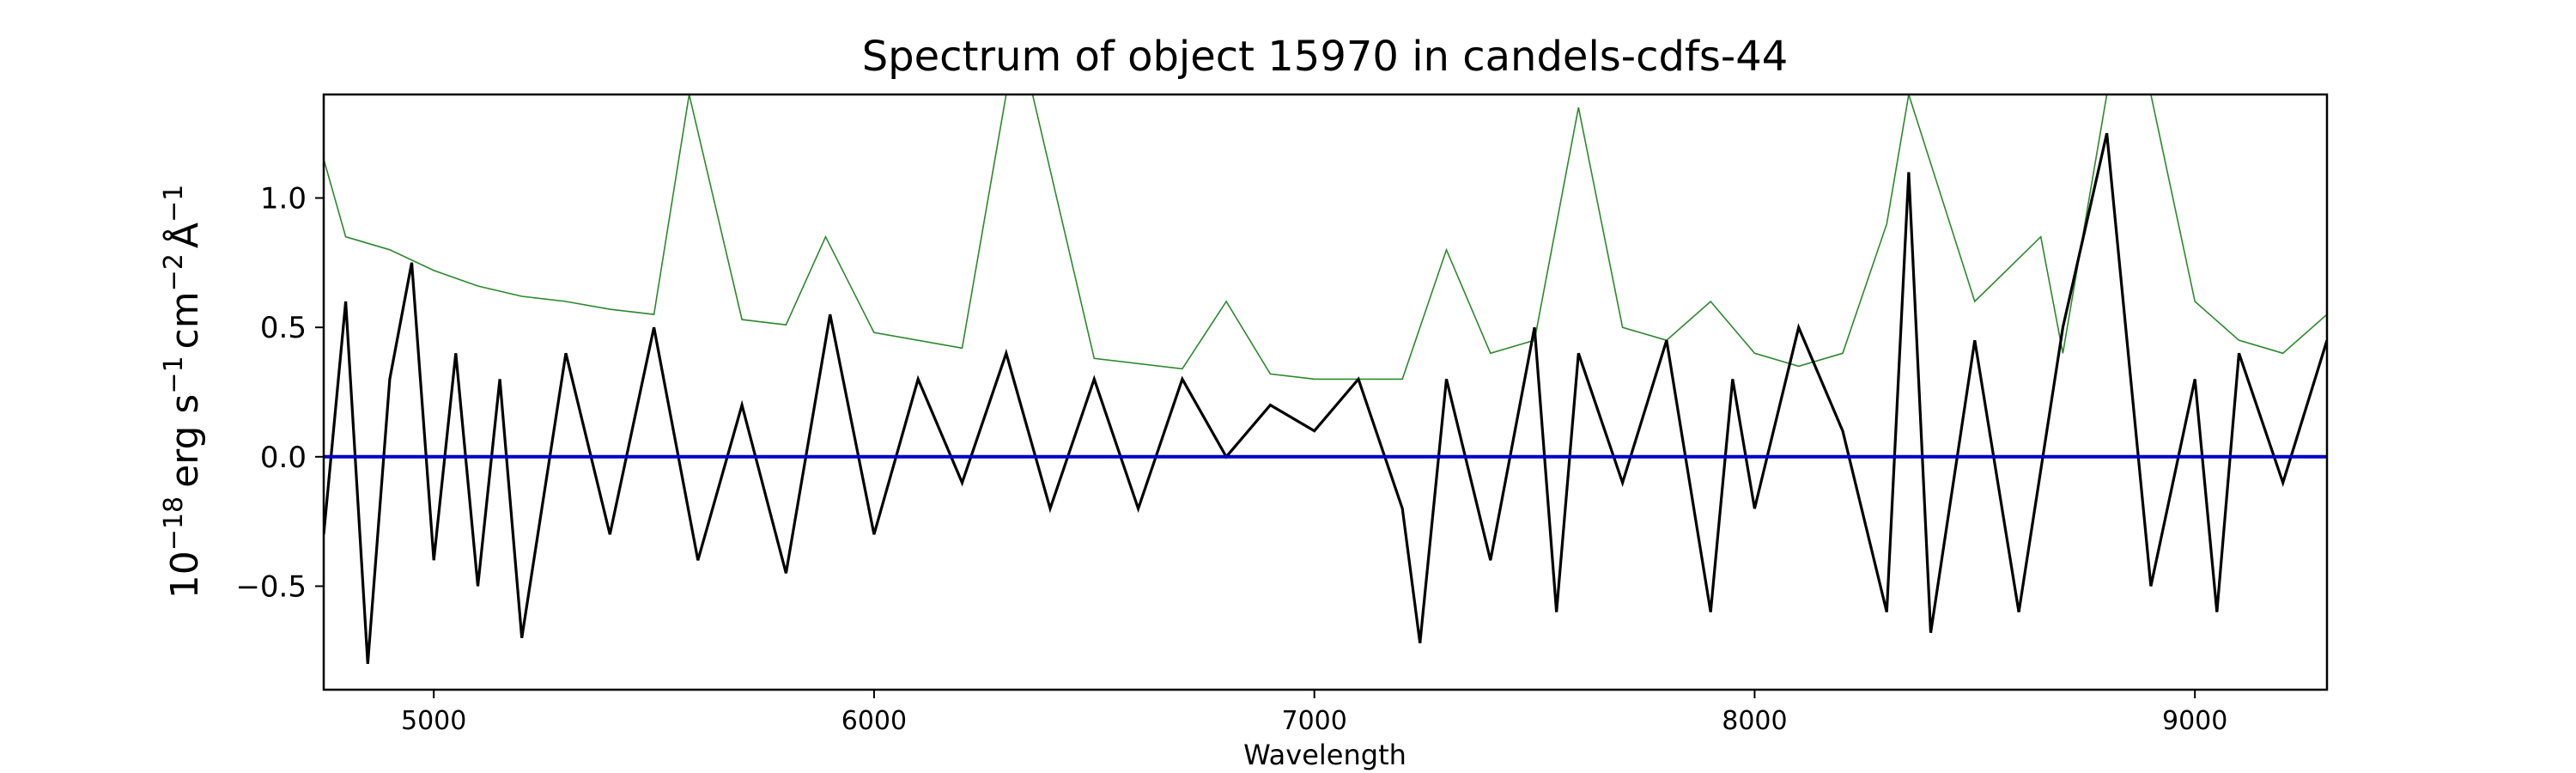  Describe the element at coordinates (283, 328) in the screenshot. I see `y-tick-label: 0.5` at that location.